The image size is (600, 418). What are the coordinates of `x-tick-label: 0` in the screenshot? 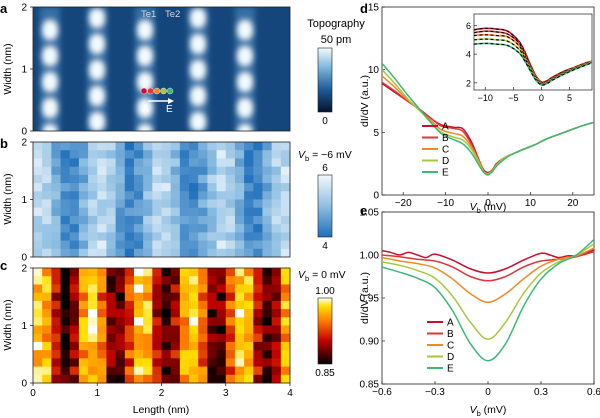 It's located at (541, 98).